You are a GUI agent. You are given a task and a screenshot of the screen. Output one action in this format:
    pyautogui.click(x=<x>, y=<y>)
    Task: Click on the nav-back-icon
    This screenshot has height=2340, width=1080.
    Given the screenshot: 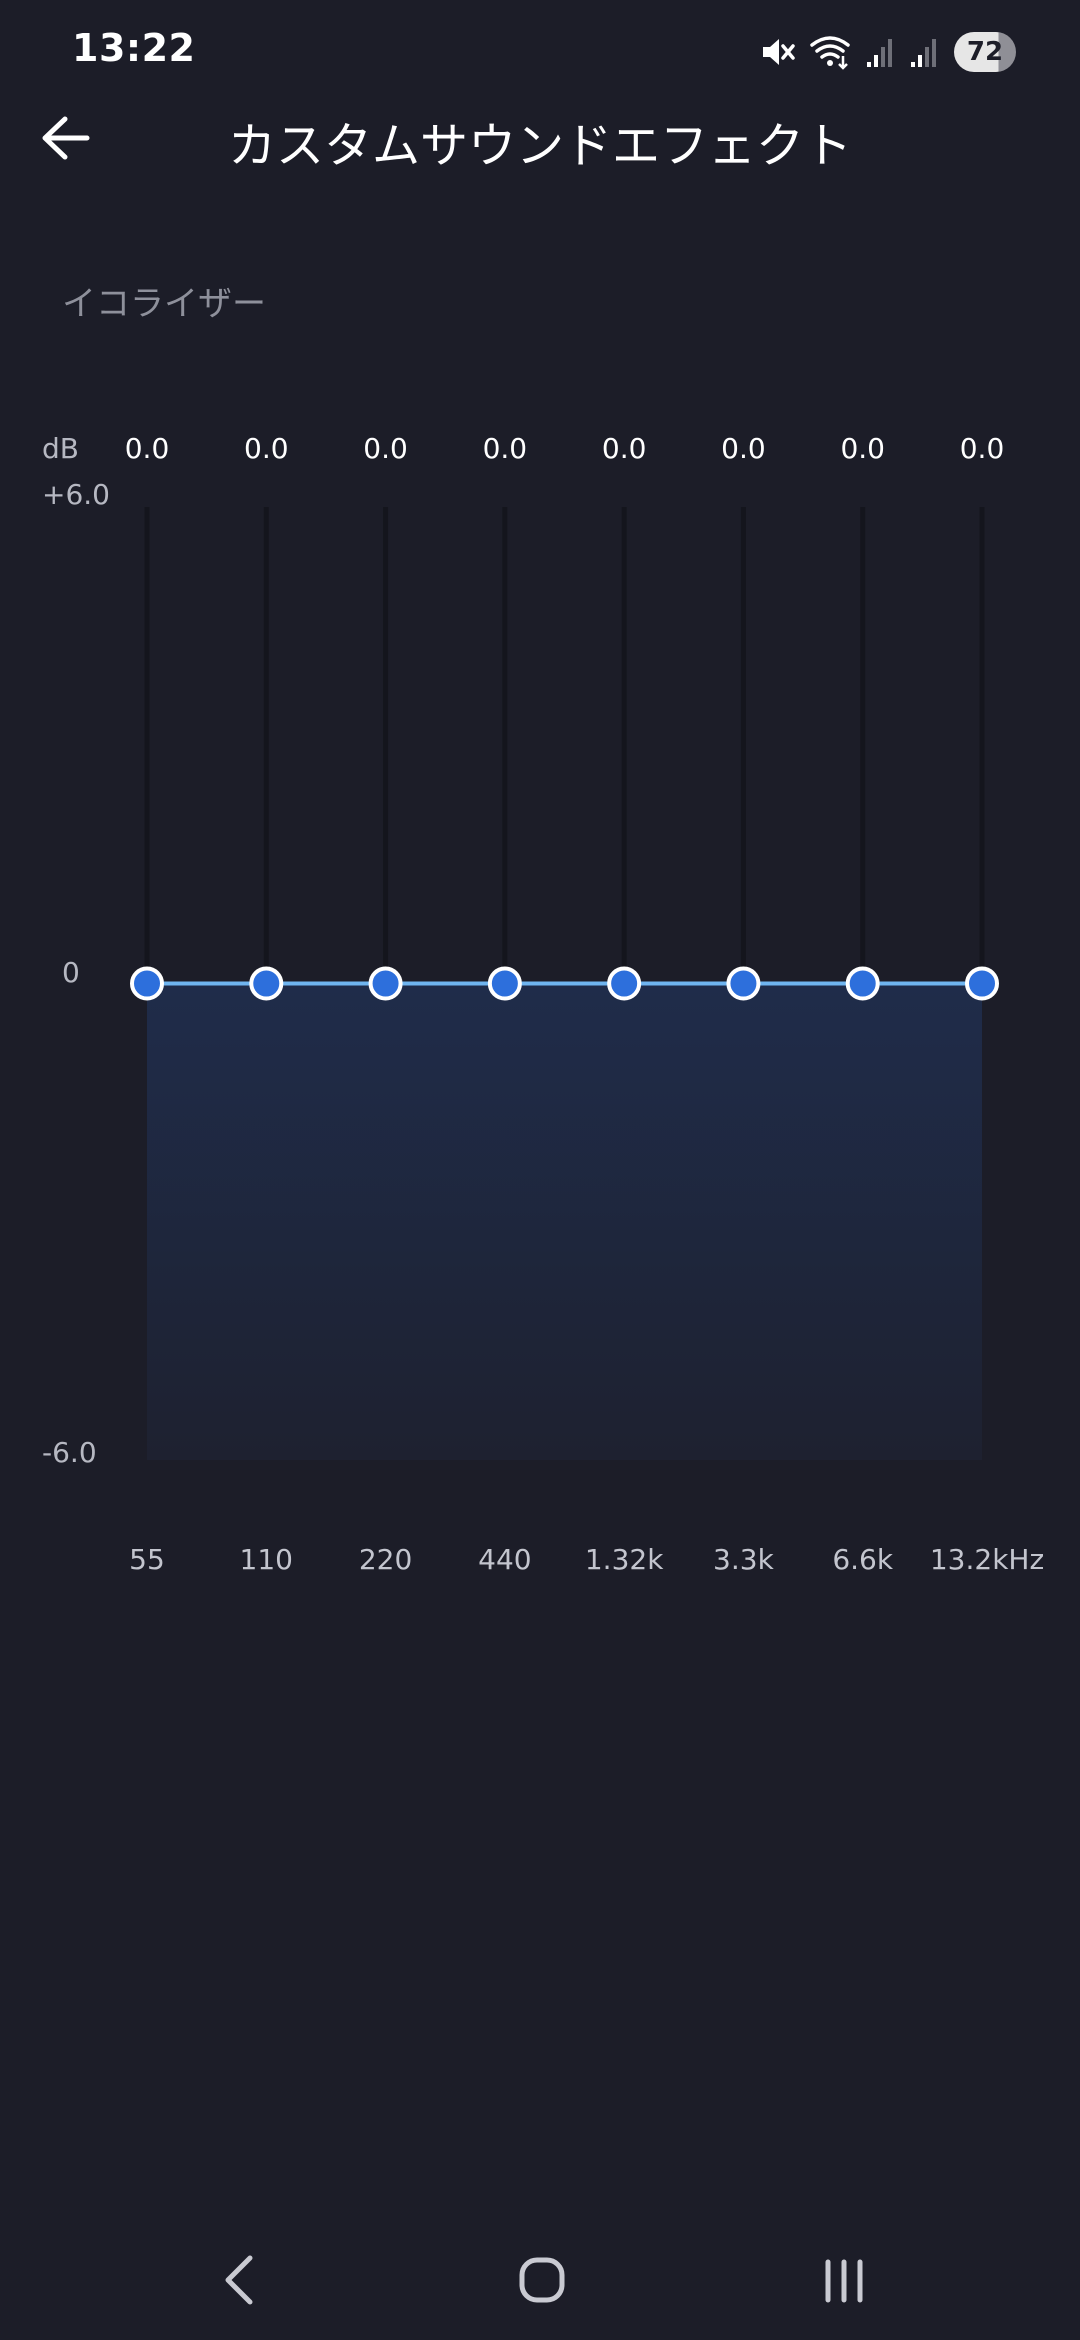 What is the action you would take?
    pyautogui.click(x=239, y=2280)
    